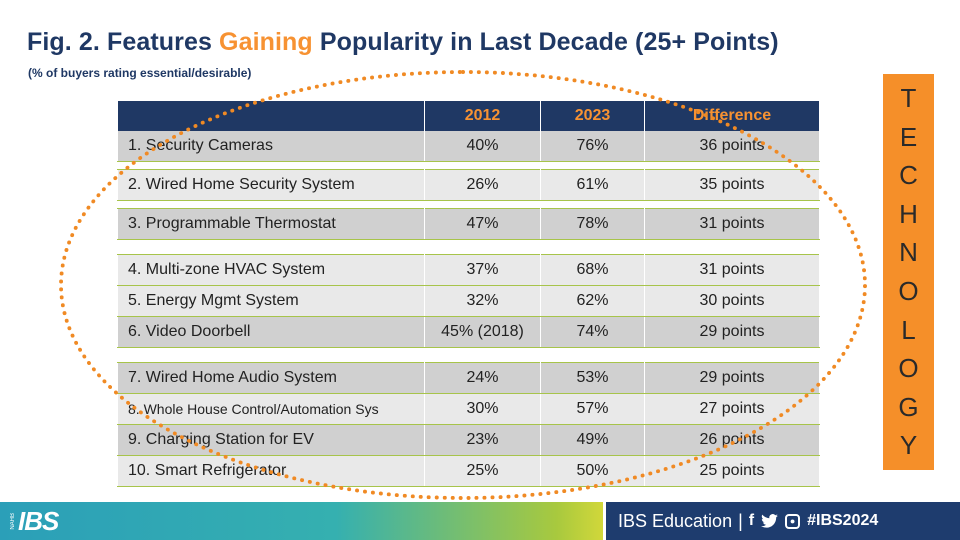 This screenshot has height=540, width=960. I want to click on feature-cell: 10. Smart Refrigerator, so click(271, 471).